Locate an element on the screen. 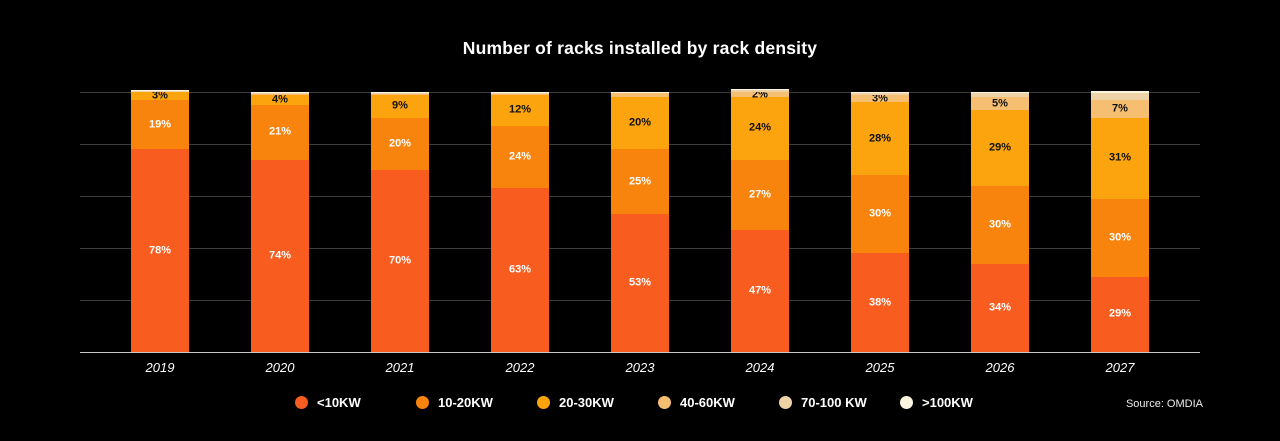 The width and height of the screenshot is (1280, 441). bar-segment-value: 74% is located at coordinates (280, 255).